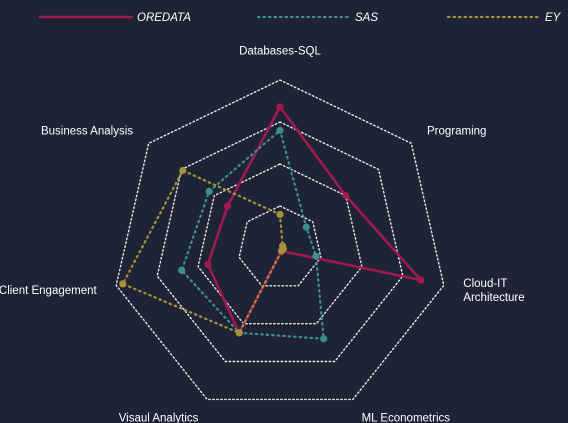 The height and width of the screenshot is (423, 568). I want to click on legend-label-oredata: OREDATA, so click(164, 18).